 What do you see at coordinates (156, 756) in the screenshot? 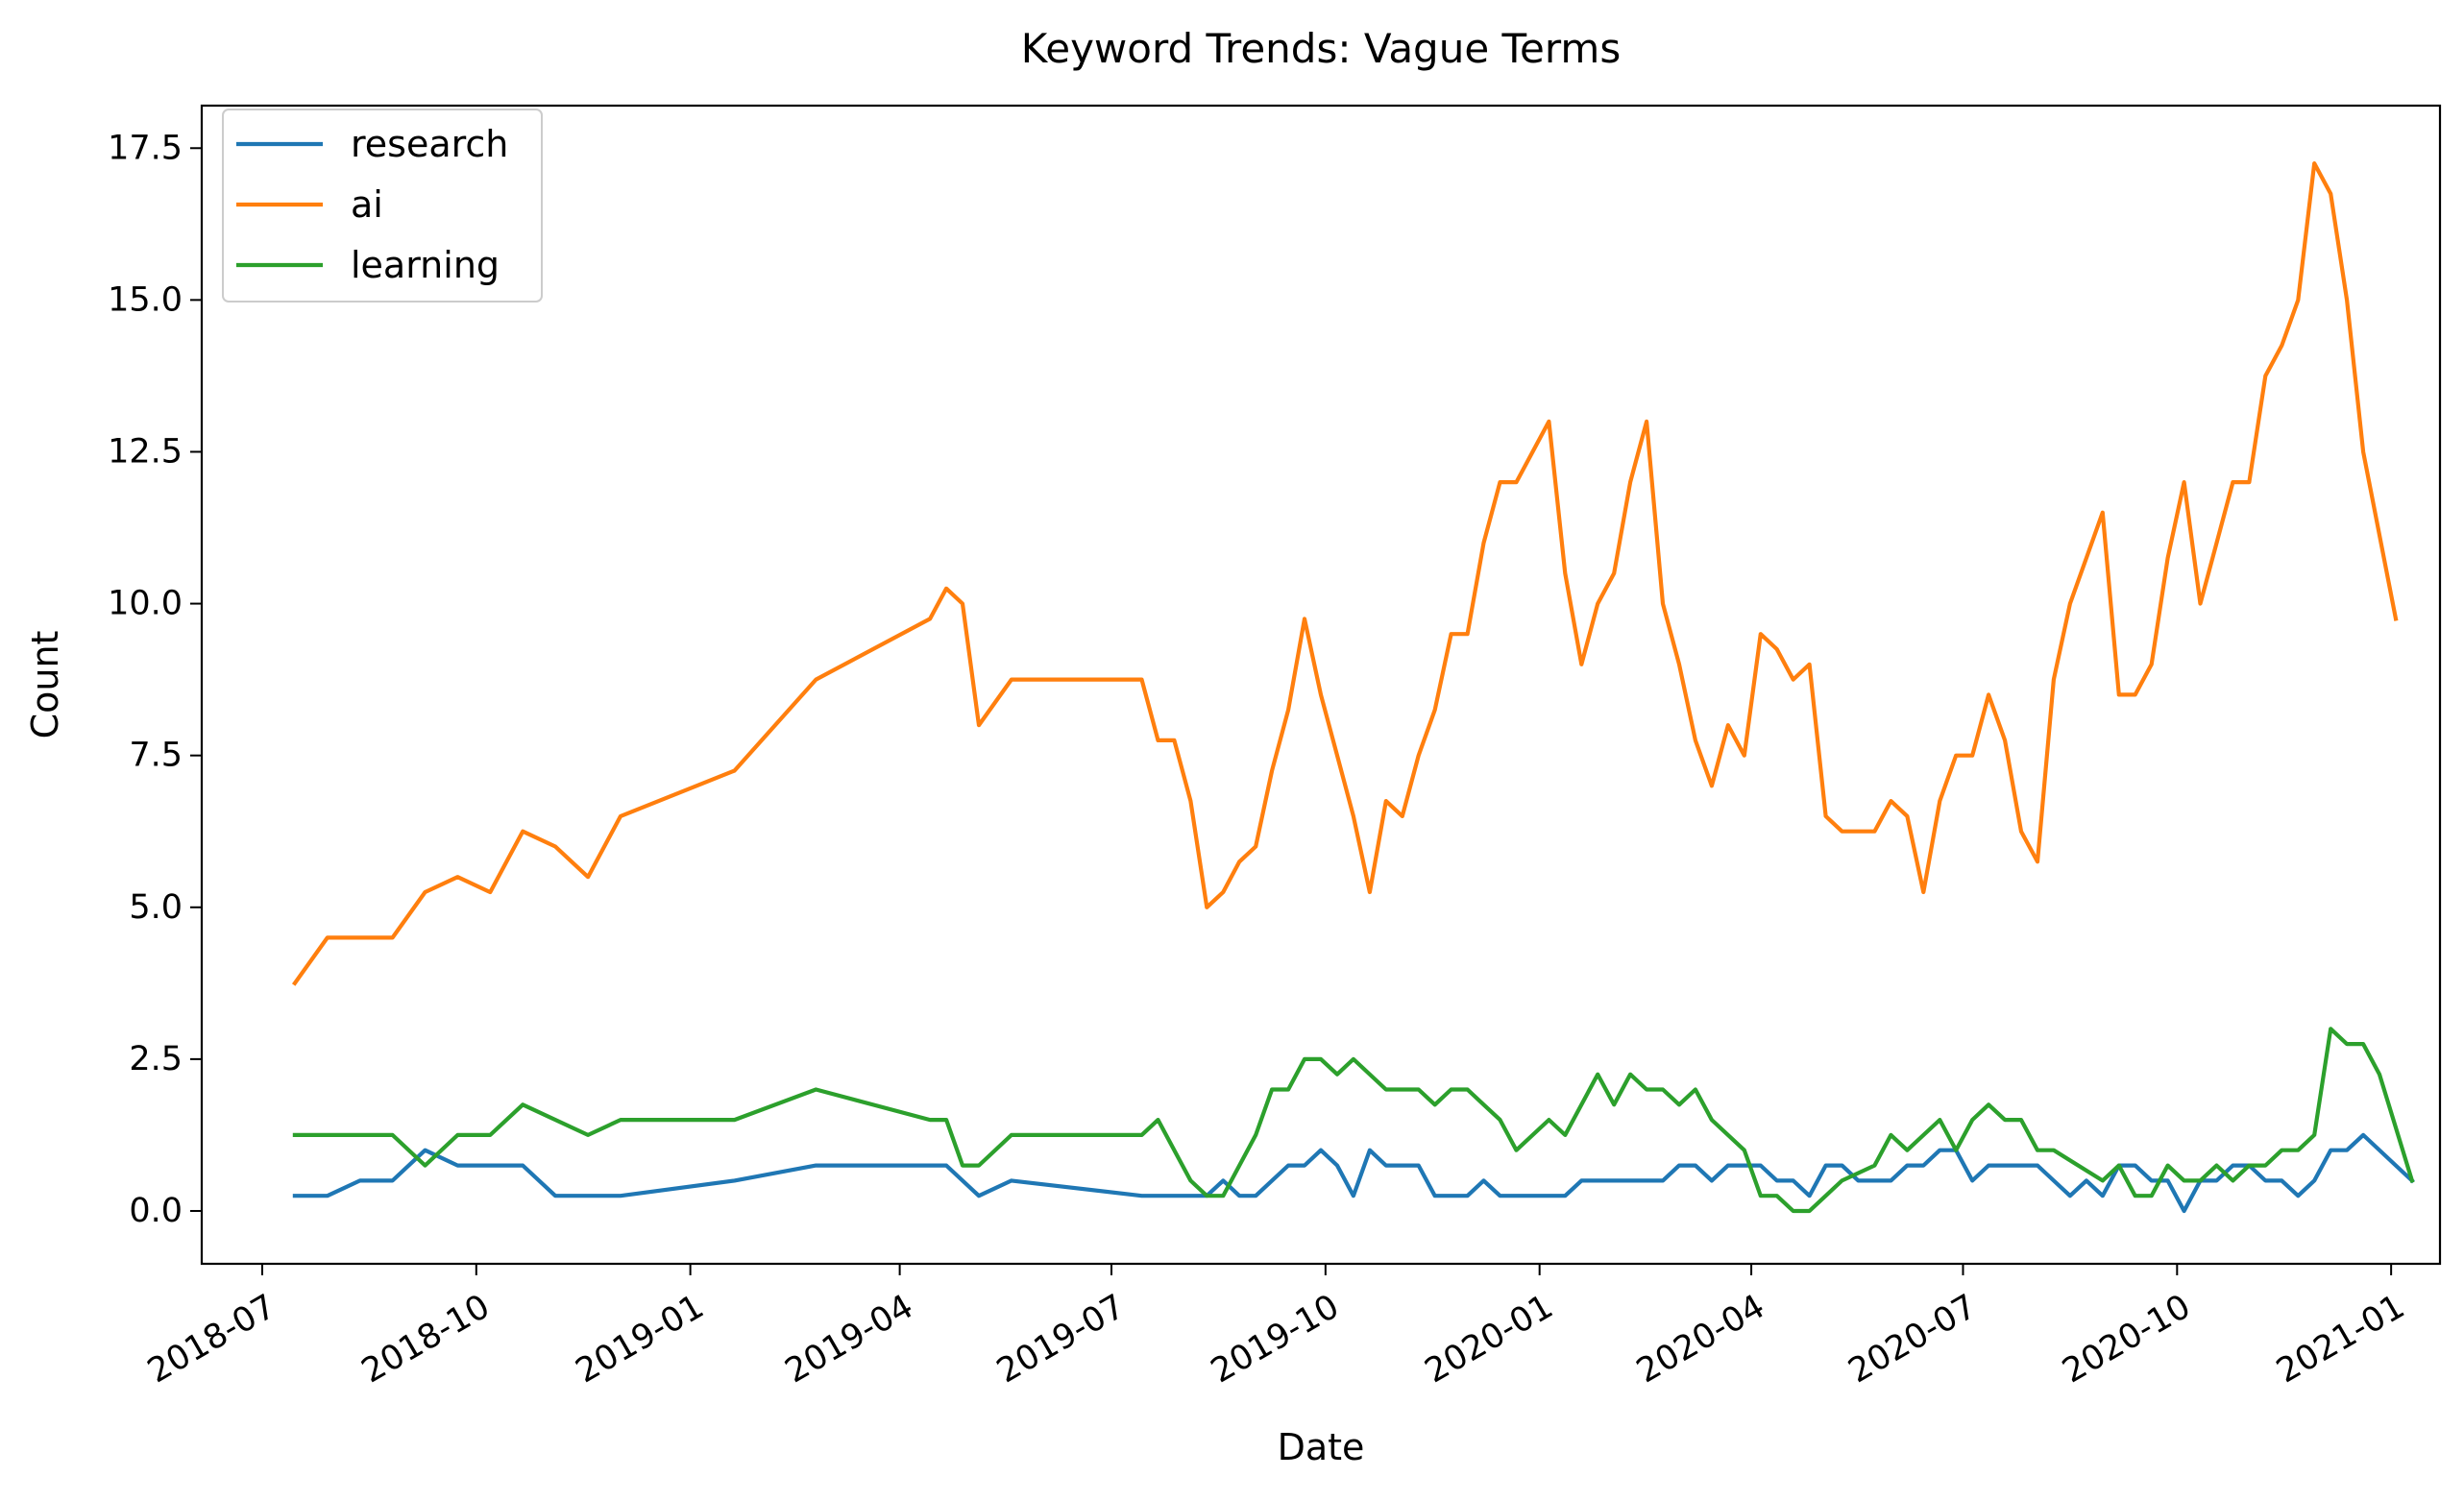
I see `y-tick-label: 7.5` at bounding box center [156, 756].